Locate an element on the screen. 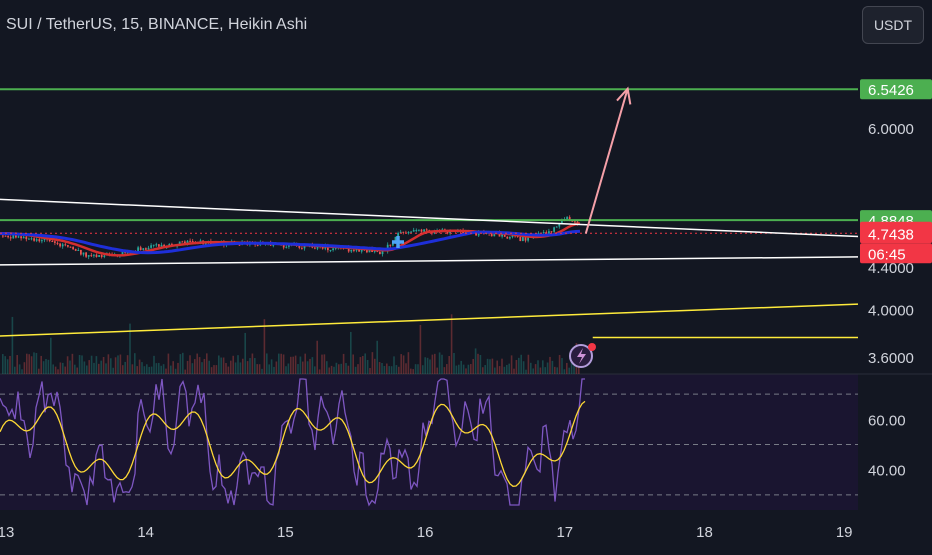 This screenshot has width=932, height=555. x-tick-label: 16 is located at coordinates (425, 532).